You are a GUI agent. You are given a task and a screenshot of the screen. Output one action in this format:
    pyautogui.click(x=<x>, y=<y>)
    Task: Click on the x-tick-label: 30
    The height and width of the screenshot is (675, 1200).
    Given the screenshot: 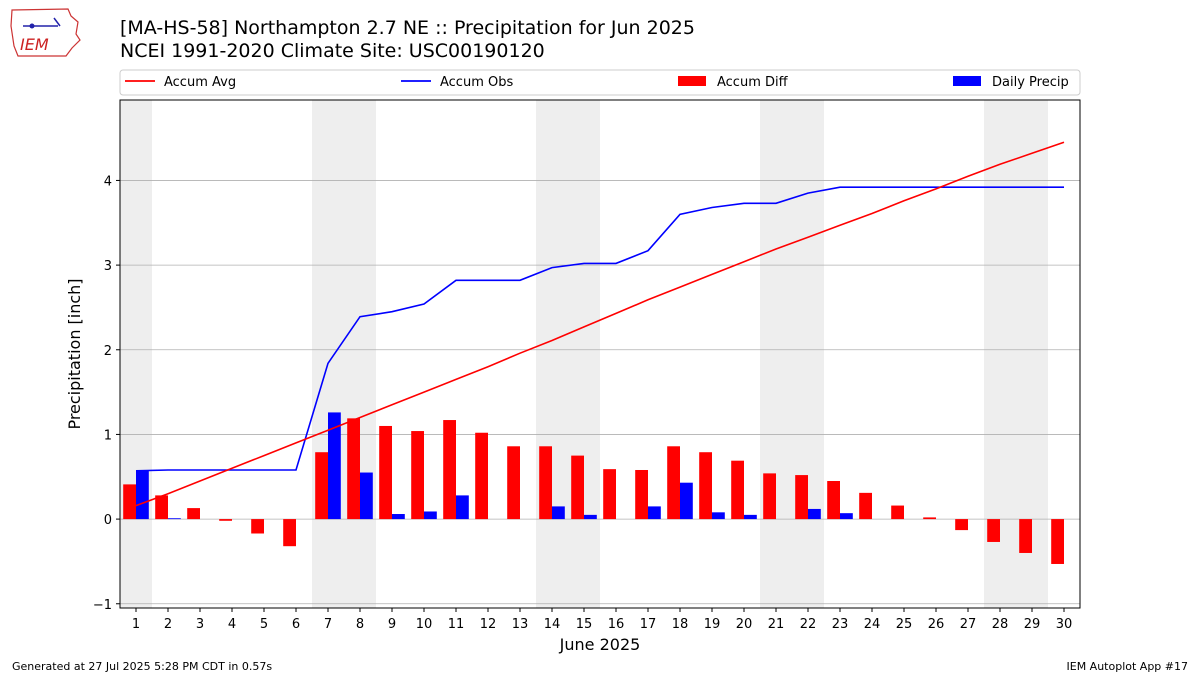 What is the action you would take?
    pyautogui.click(x=1064, y=624)
    